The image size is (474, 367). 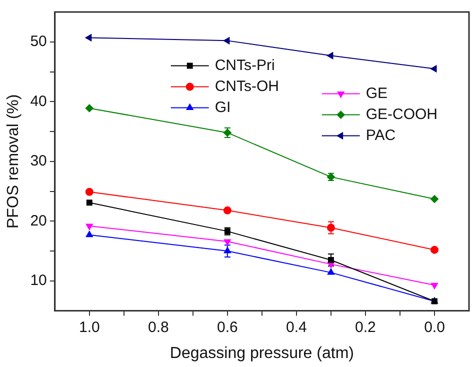 I want to click on x-tick-label: 0.8, so click(x=158, y=327).